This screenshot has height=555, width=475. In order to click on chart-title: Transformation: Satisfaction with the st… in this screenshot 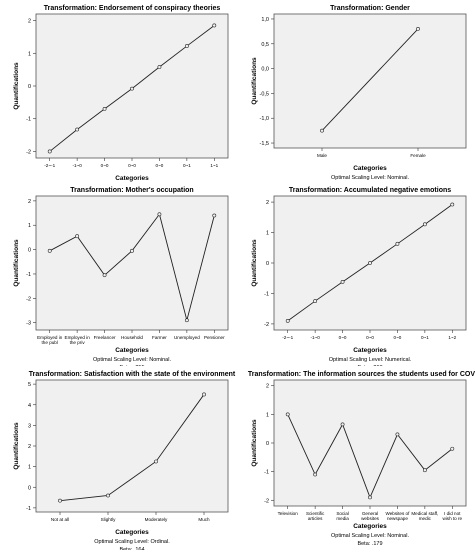, I will do `click(132, 374)`.